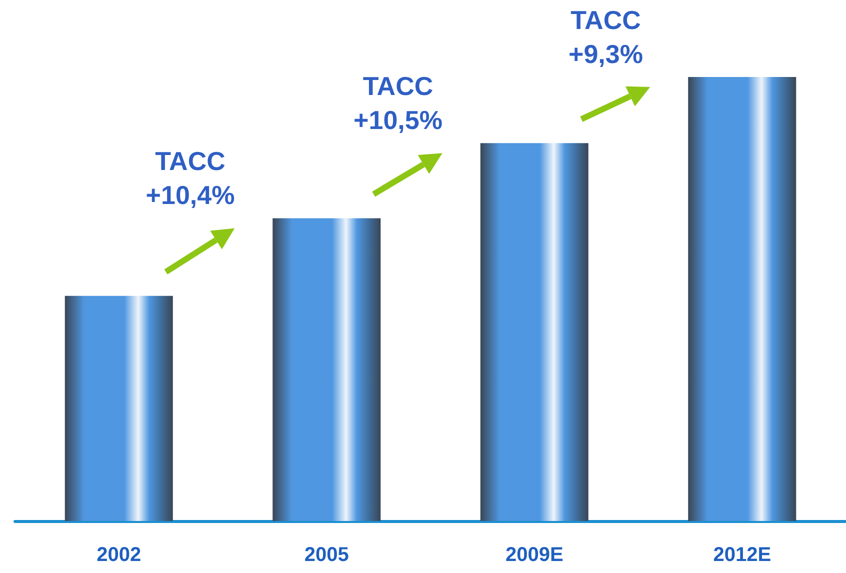  Describe the element at coordinates (190, 178) in the screenshot. I see `annotation: TACC +10,4%` at that location.